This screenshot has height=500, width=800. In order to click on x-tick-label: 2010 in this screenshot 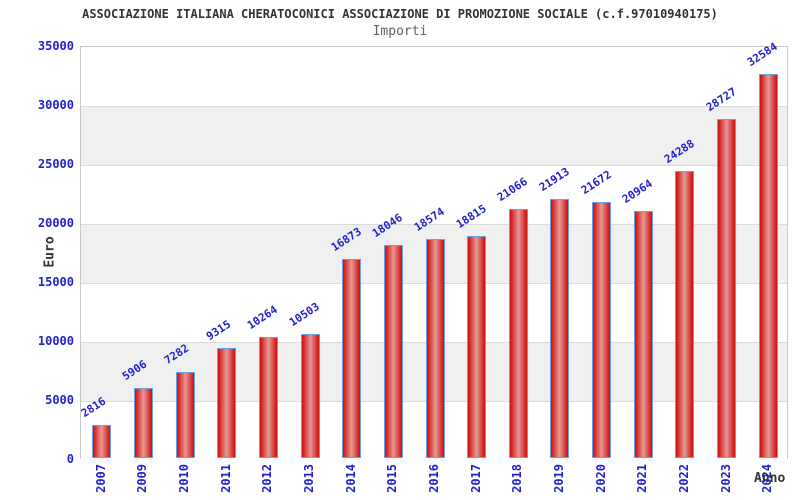, I will do `click(184, 478)`.